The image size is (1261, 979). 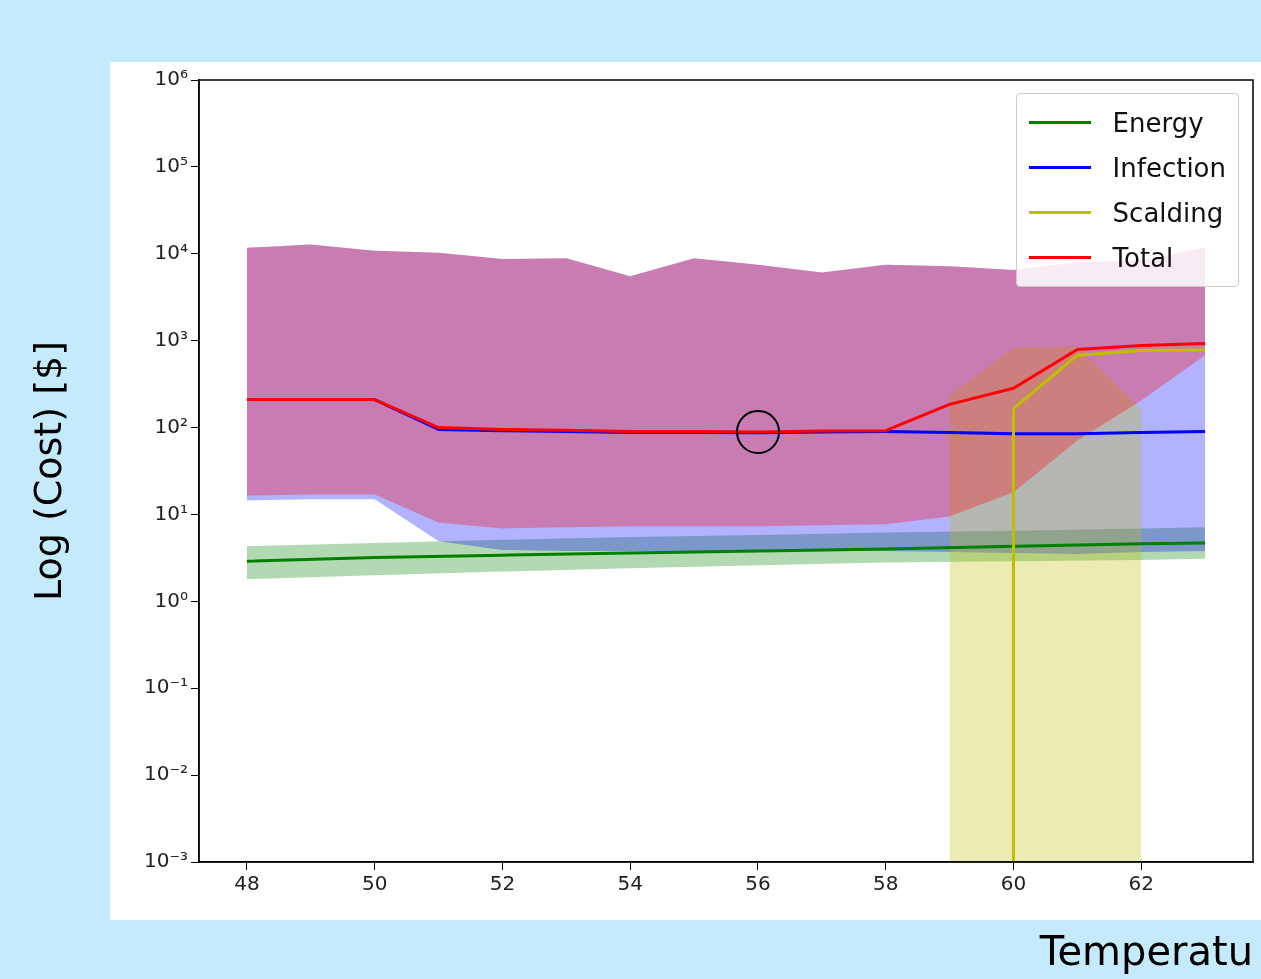 What do you see at coordinates (171, 251) in the screenshot?
I see `y-tick-label: 10⁴` at bounding box center [171, 251].